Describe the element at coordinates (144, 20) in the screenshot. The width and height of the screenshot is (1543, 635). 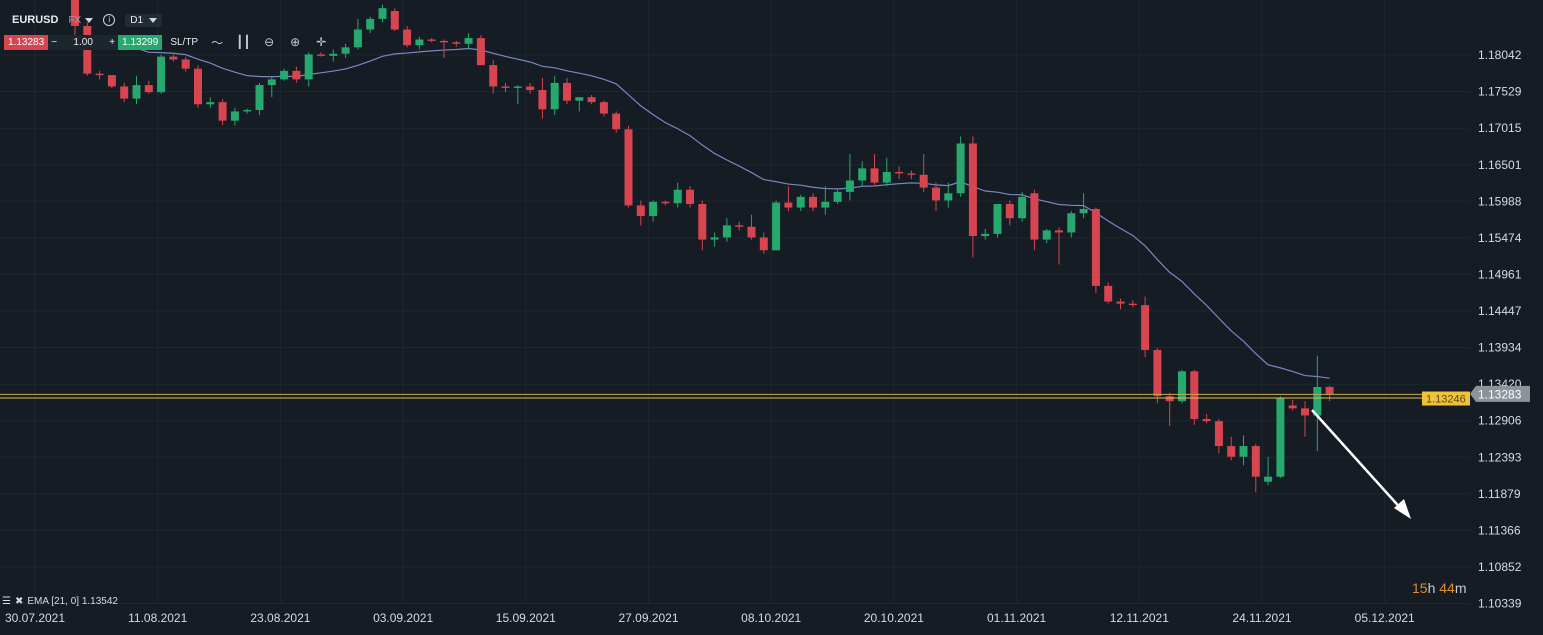
I see `timeframe-select: D1` at that location.